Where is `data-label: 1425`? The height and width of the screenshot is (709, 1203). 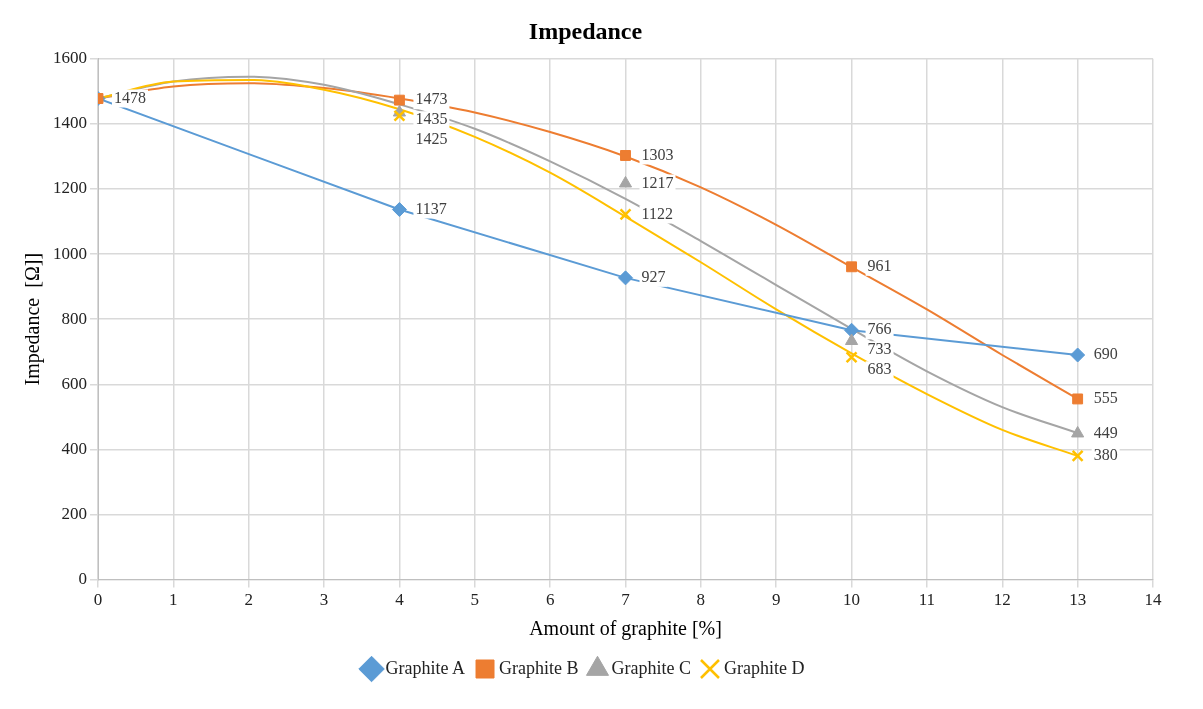
data-label: 1425 is located at coordinates (431, 139).